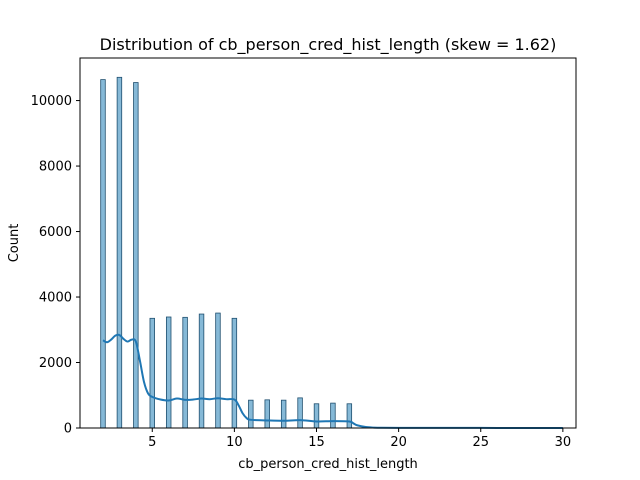 Image resolution: width=640 pixels, height=480 pixels. What do you see at coordinates (68, 429) in the screenshot?
I see `y-tick-label: 0` at bounding box center [68, 429].